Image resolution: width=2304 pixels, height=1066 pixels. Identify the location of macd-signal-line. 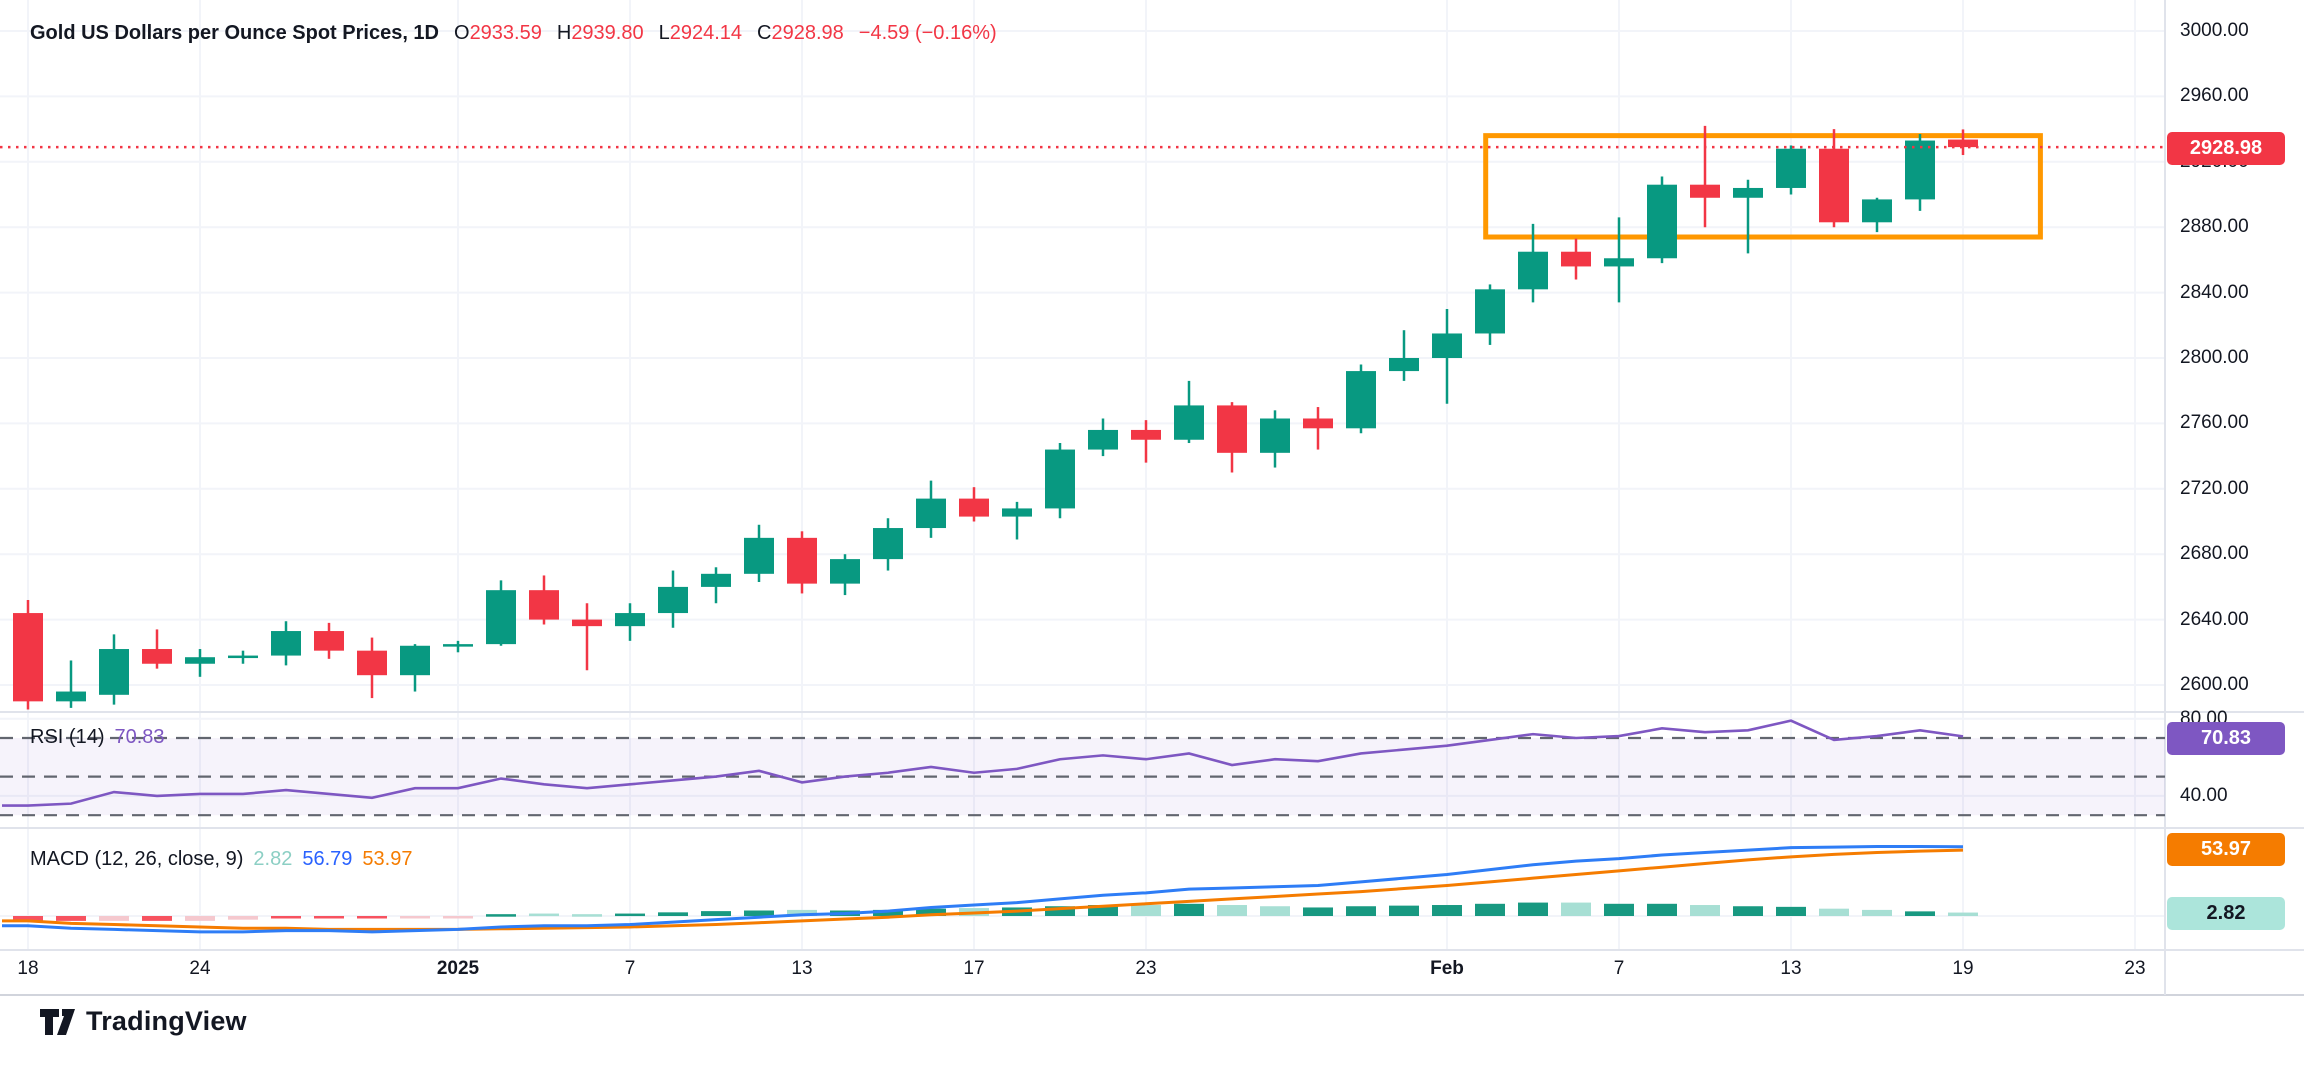
(983, 889).